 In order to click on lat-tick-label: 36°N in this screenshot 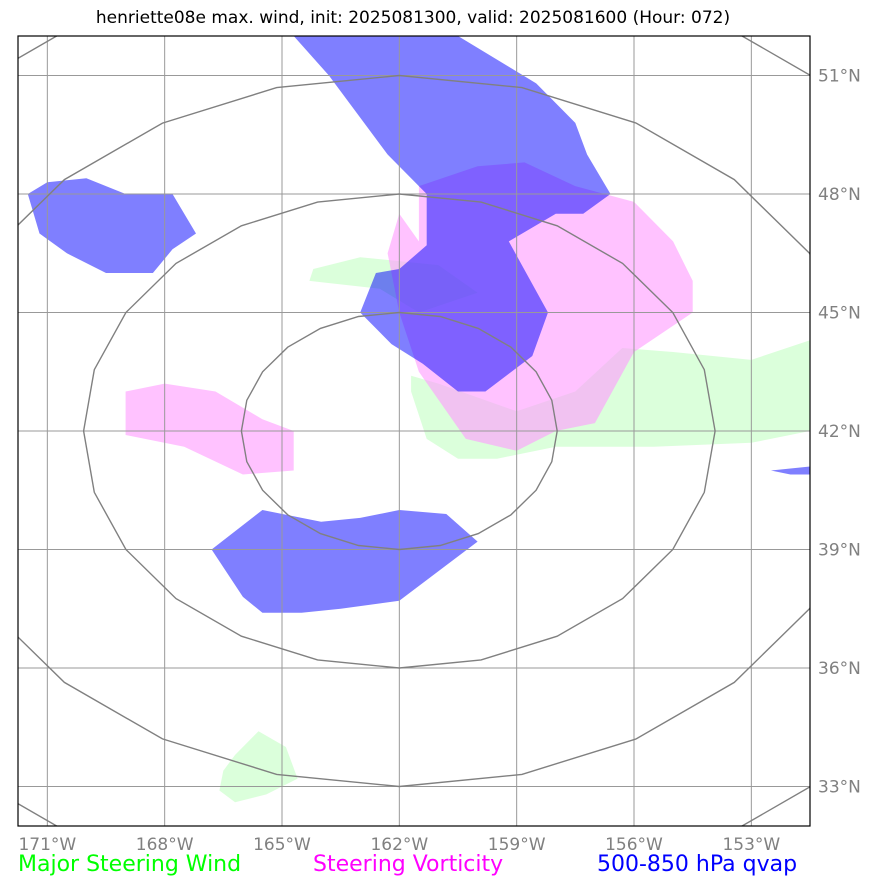, I will do `click(839, 669)`.